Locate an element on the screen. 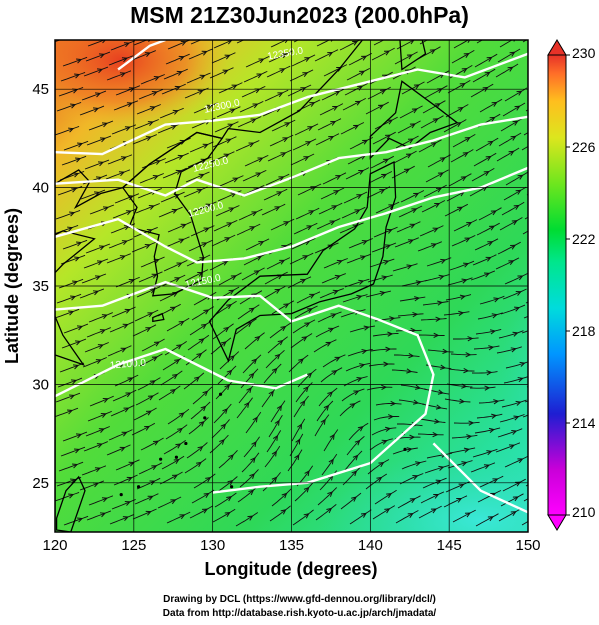  lon-tick-label: 145 is located at coordinates (449, 545).